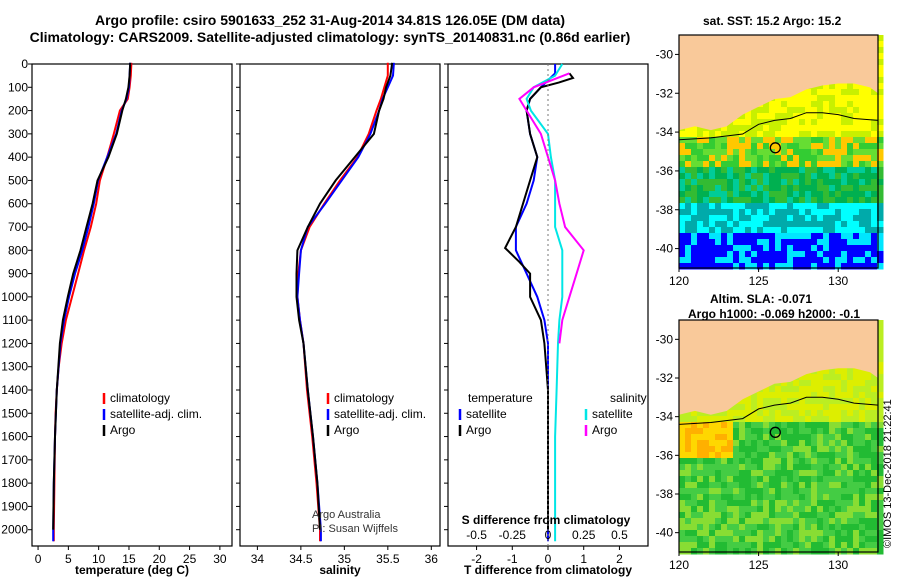 This screenshot has height=580, width=900. What do you see at coordinates (14, 437) in the screenshot?
I see `y-tick-label: 1600` at bounding box center [14, 437].